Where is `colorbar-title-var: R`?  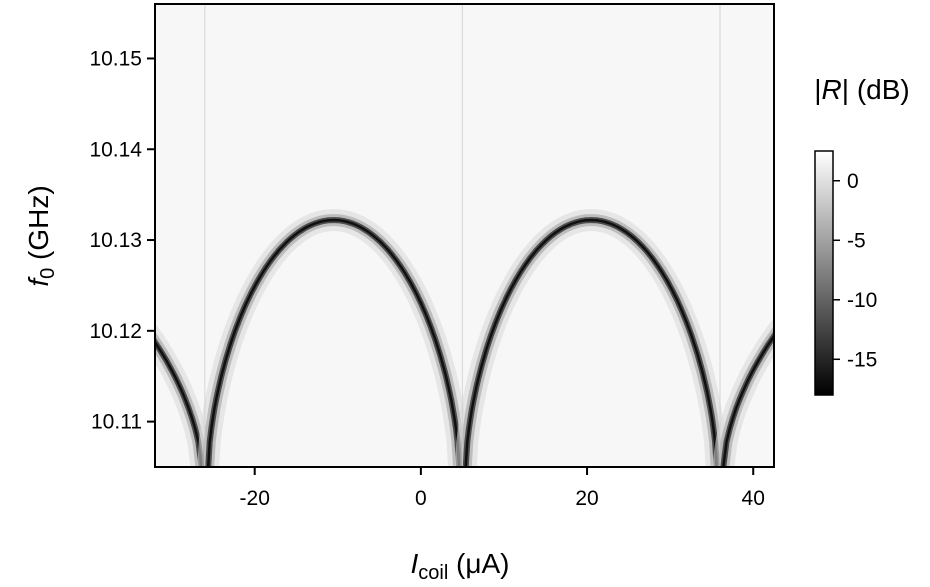 colorbar-title-var: R is located at coordinates (832, 89).